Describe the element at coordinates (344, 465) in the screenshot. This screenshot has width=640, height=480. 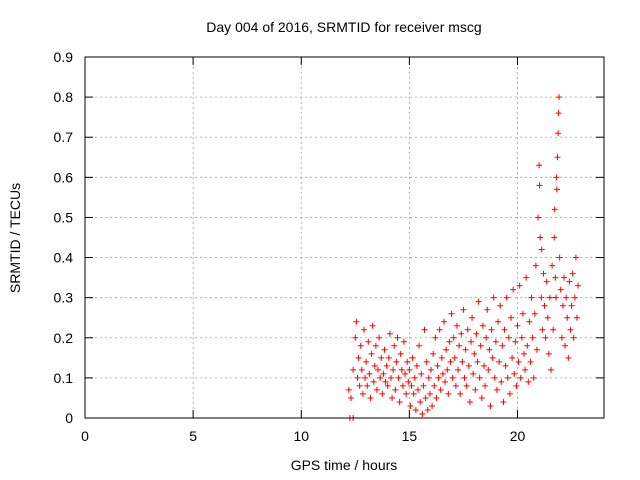
I see `x-axis-label: GPS time / hours` at that location.